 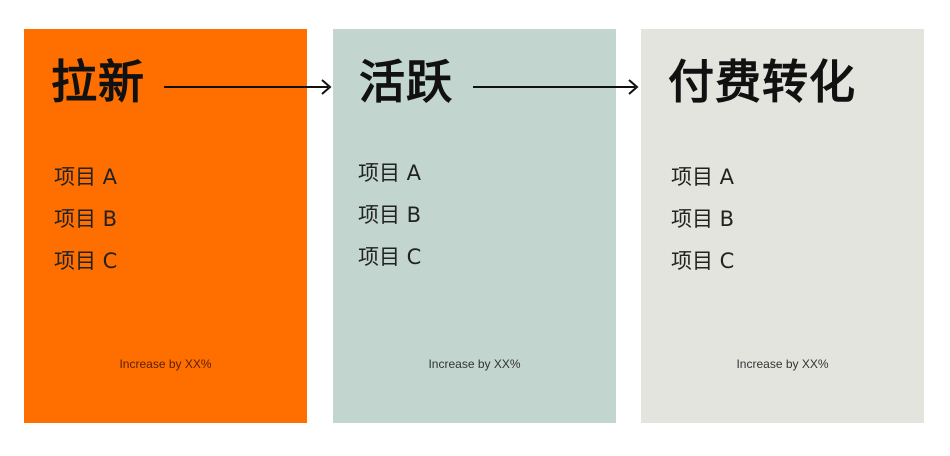 What do you see at coordinates (406, 82) in the screenshot?
I see `stage-title: 活跃` at bounding box center [406, 82].